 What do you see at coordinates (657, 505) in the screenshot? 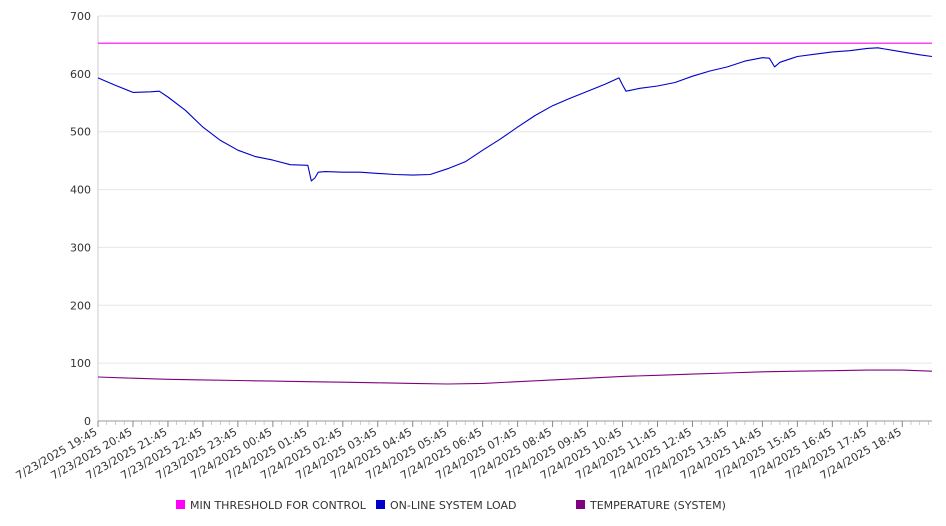
I see `legend-label: TEMPERATURE (SYSTEM)` at bounding box center [657, 505].